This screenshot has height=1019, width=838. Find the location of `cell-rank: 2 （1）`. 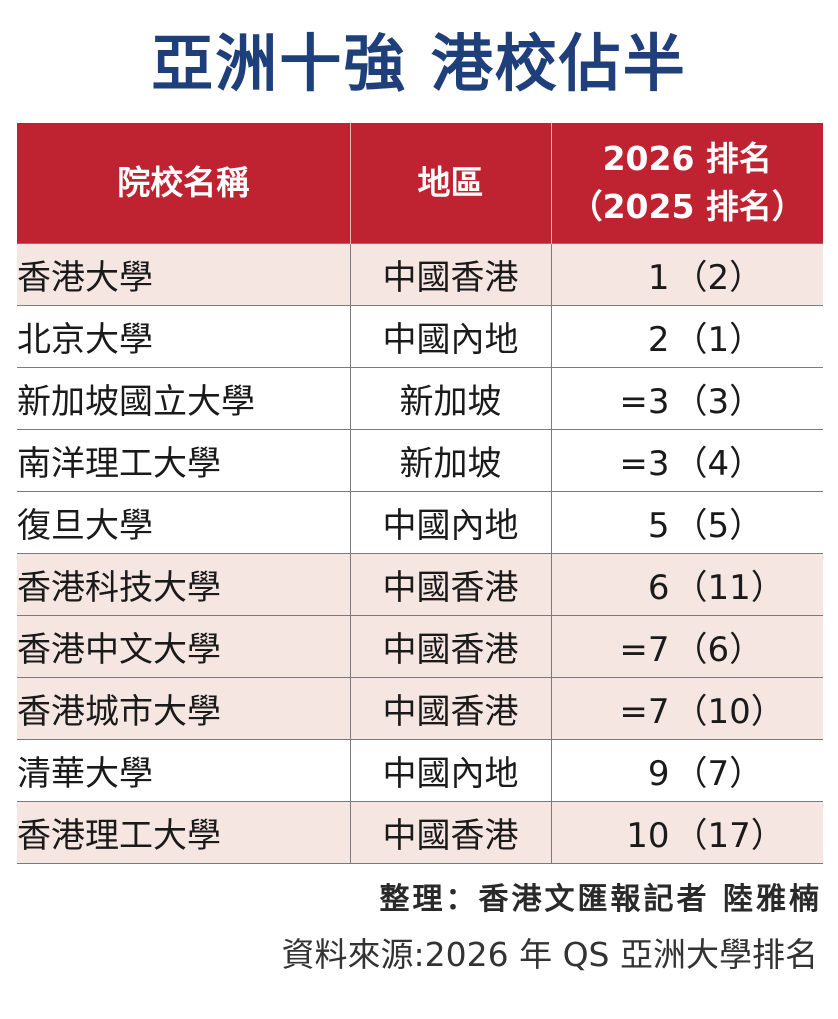

cell-rank: 2 （1） is located at coordinates (687, 336).